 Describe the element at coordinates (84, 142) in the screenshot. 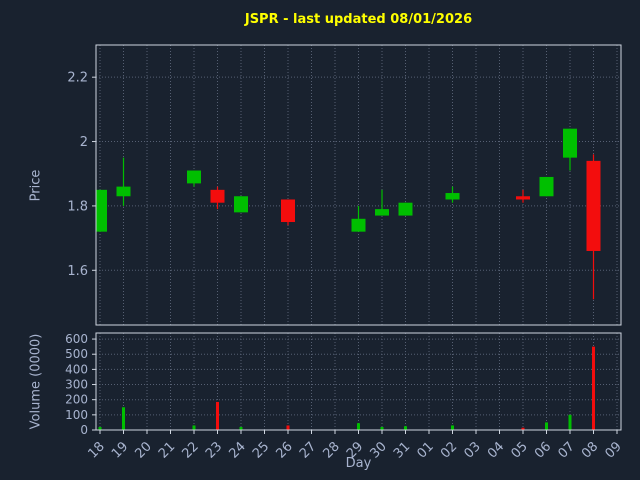

I see `price-tick-label: 2` at that location.